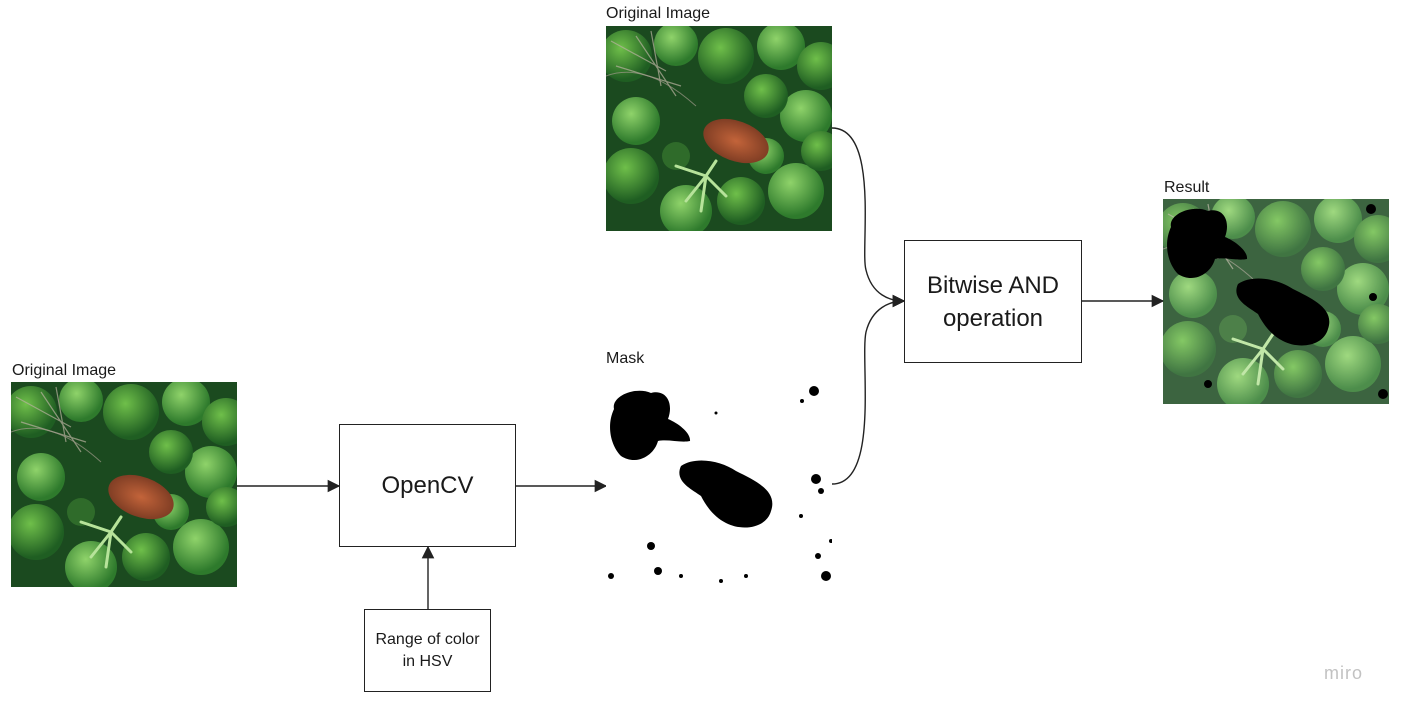  Describe the element at coordinates (1343, 673) in the screenshot. I see `miro-watermark: miro` at that location.